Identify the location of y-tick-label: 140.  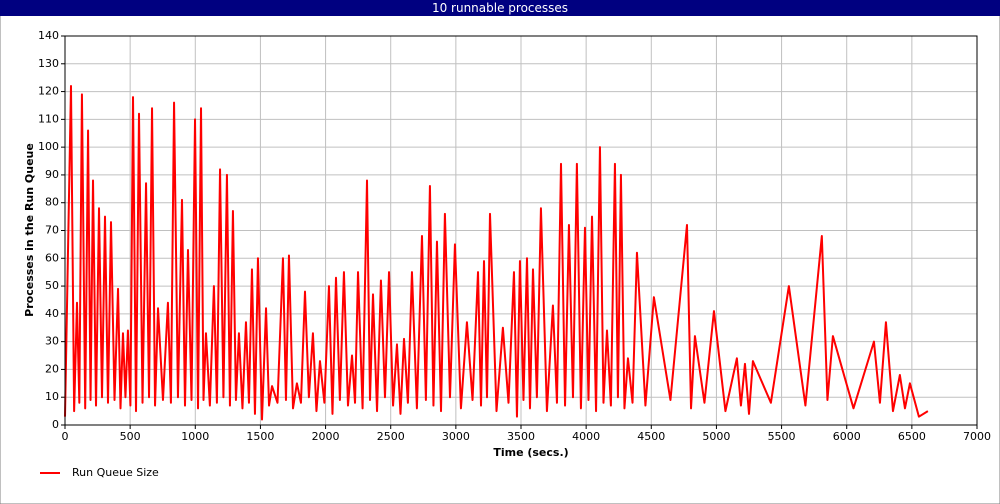
(48, 35).